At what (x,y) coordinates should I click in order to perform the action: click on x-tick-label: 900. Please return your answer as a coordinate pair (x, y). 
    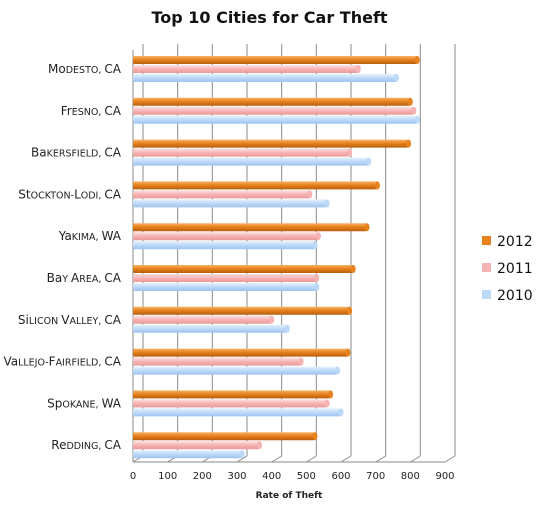
    Looking at the image, I should click on (444, 476).